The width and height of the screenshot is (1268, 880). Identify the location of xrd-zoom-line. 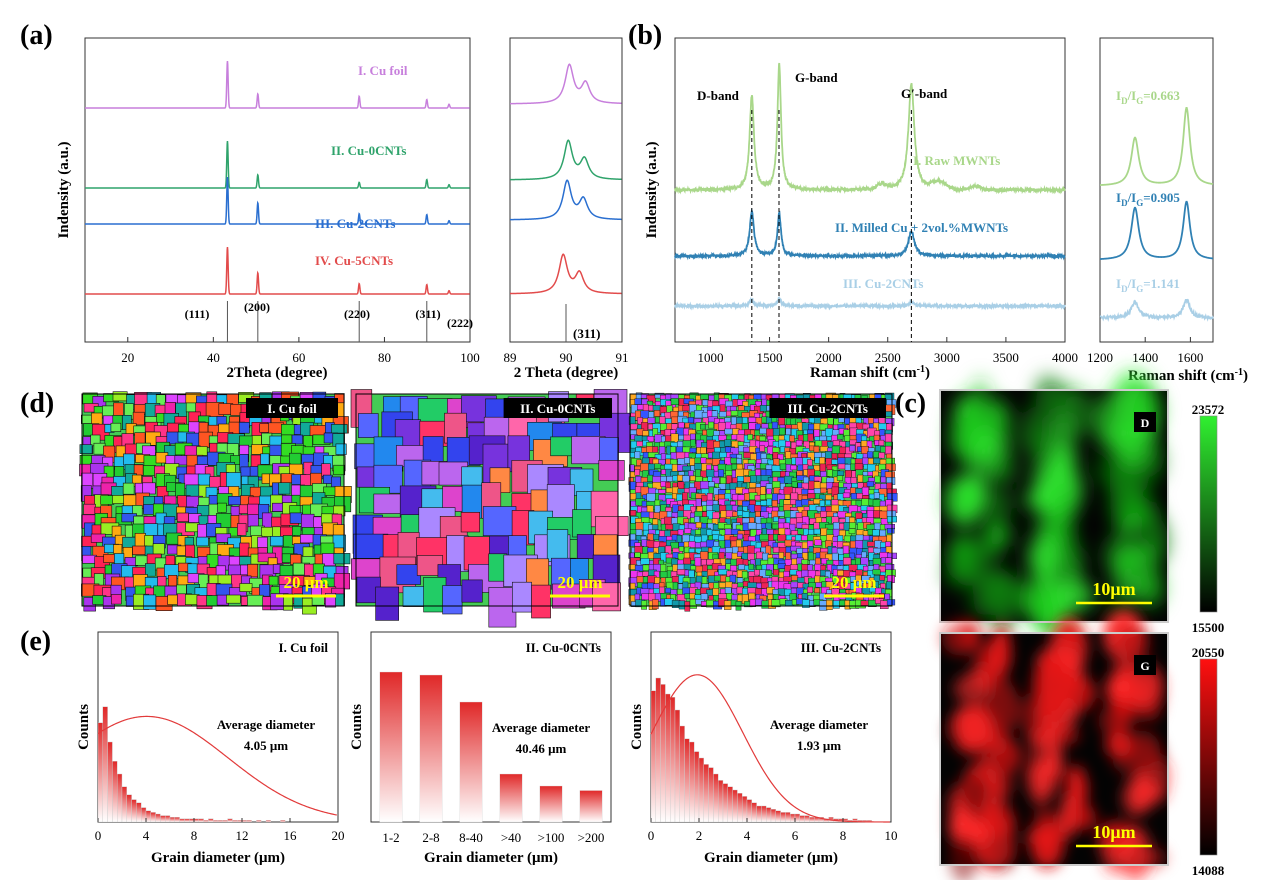
(565, 84).